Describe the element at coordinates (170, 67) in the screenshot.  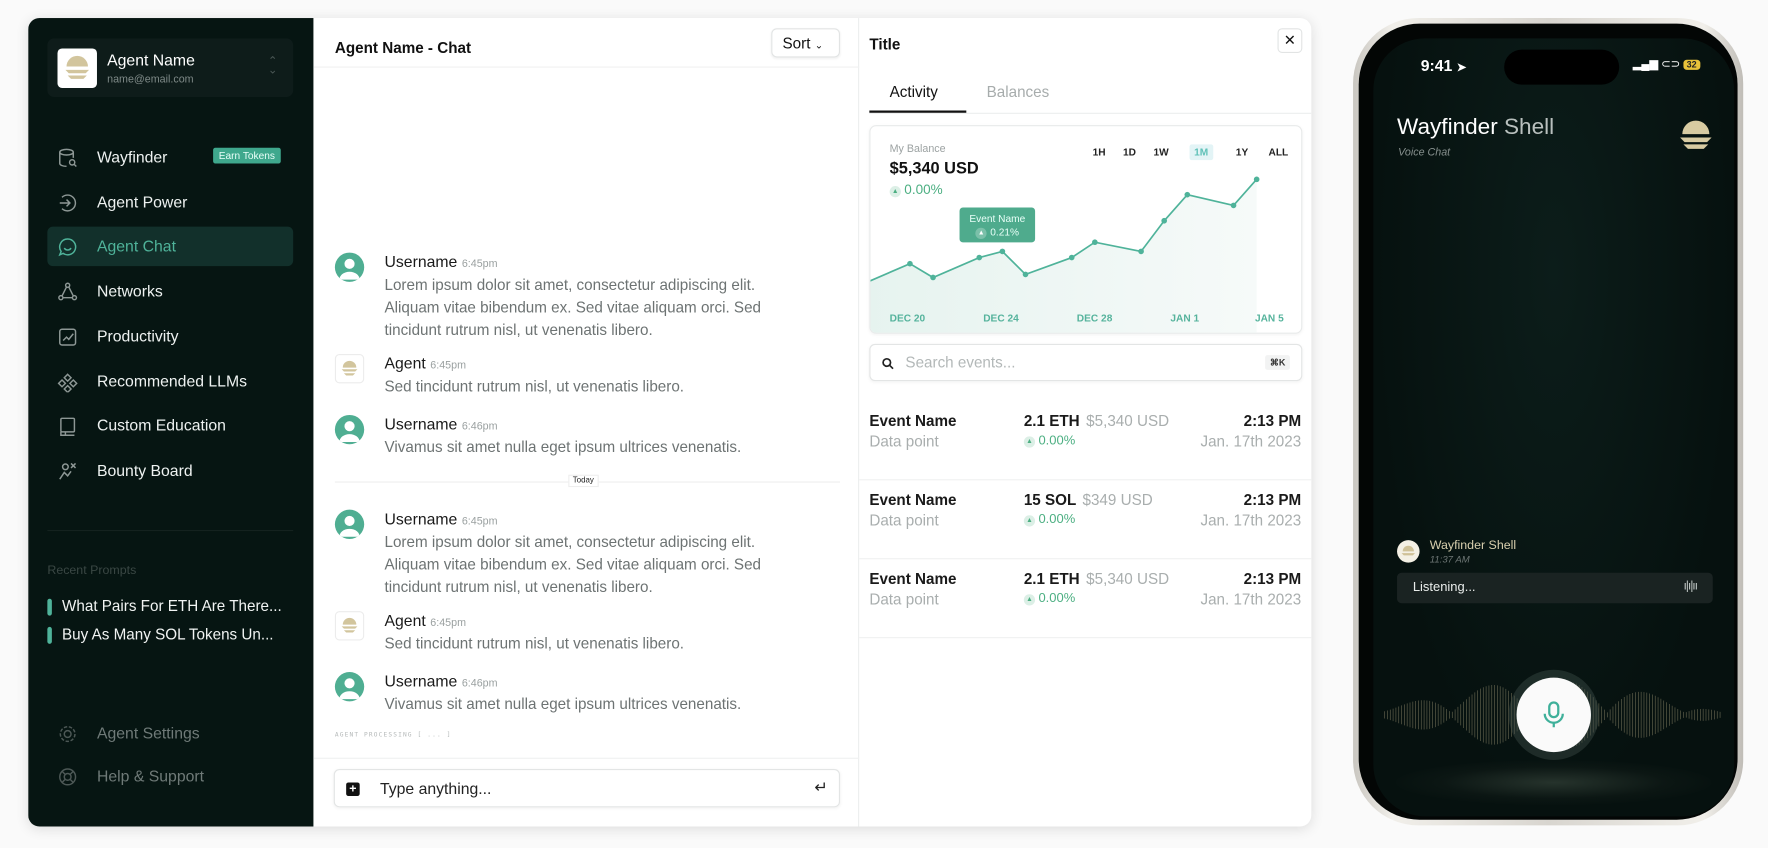
I see `agent-profile-switcher: Agent Name name@email.com ⌃ ⌄` at that location.